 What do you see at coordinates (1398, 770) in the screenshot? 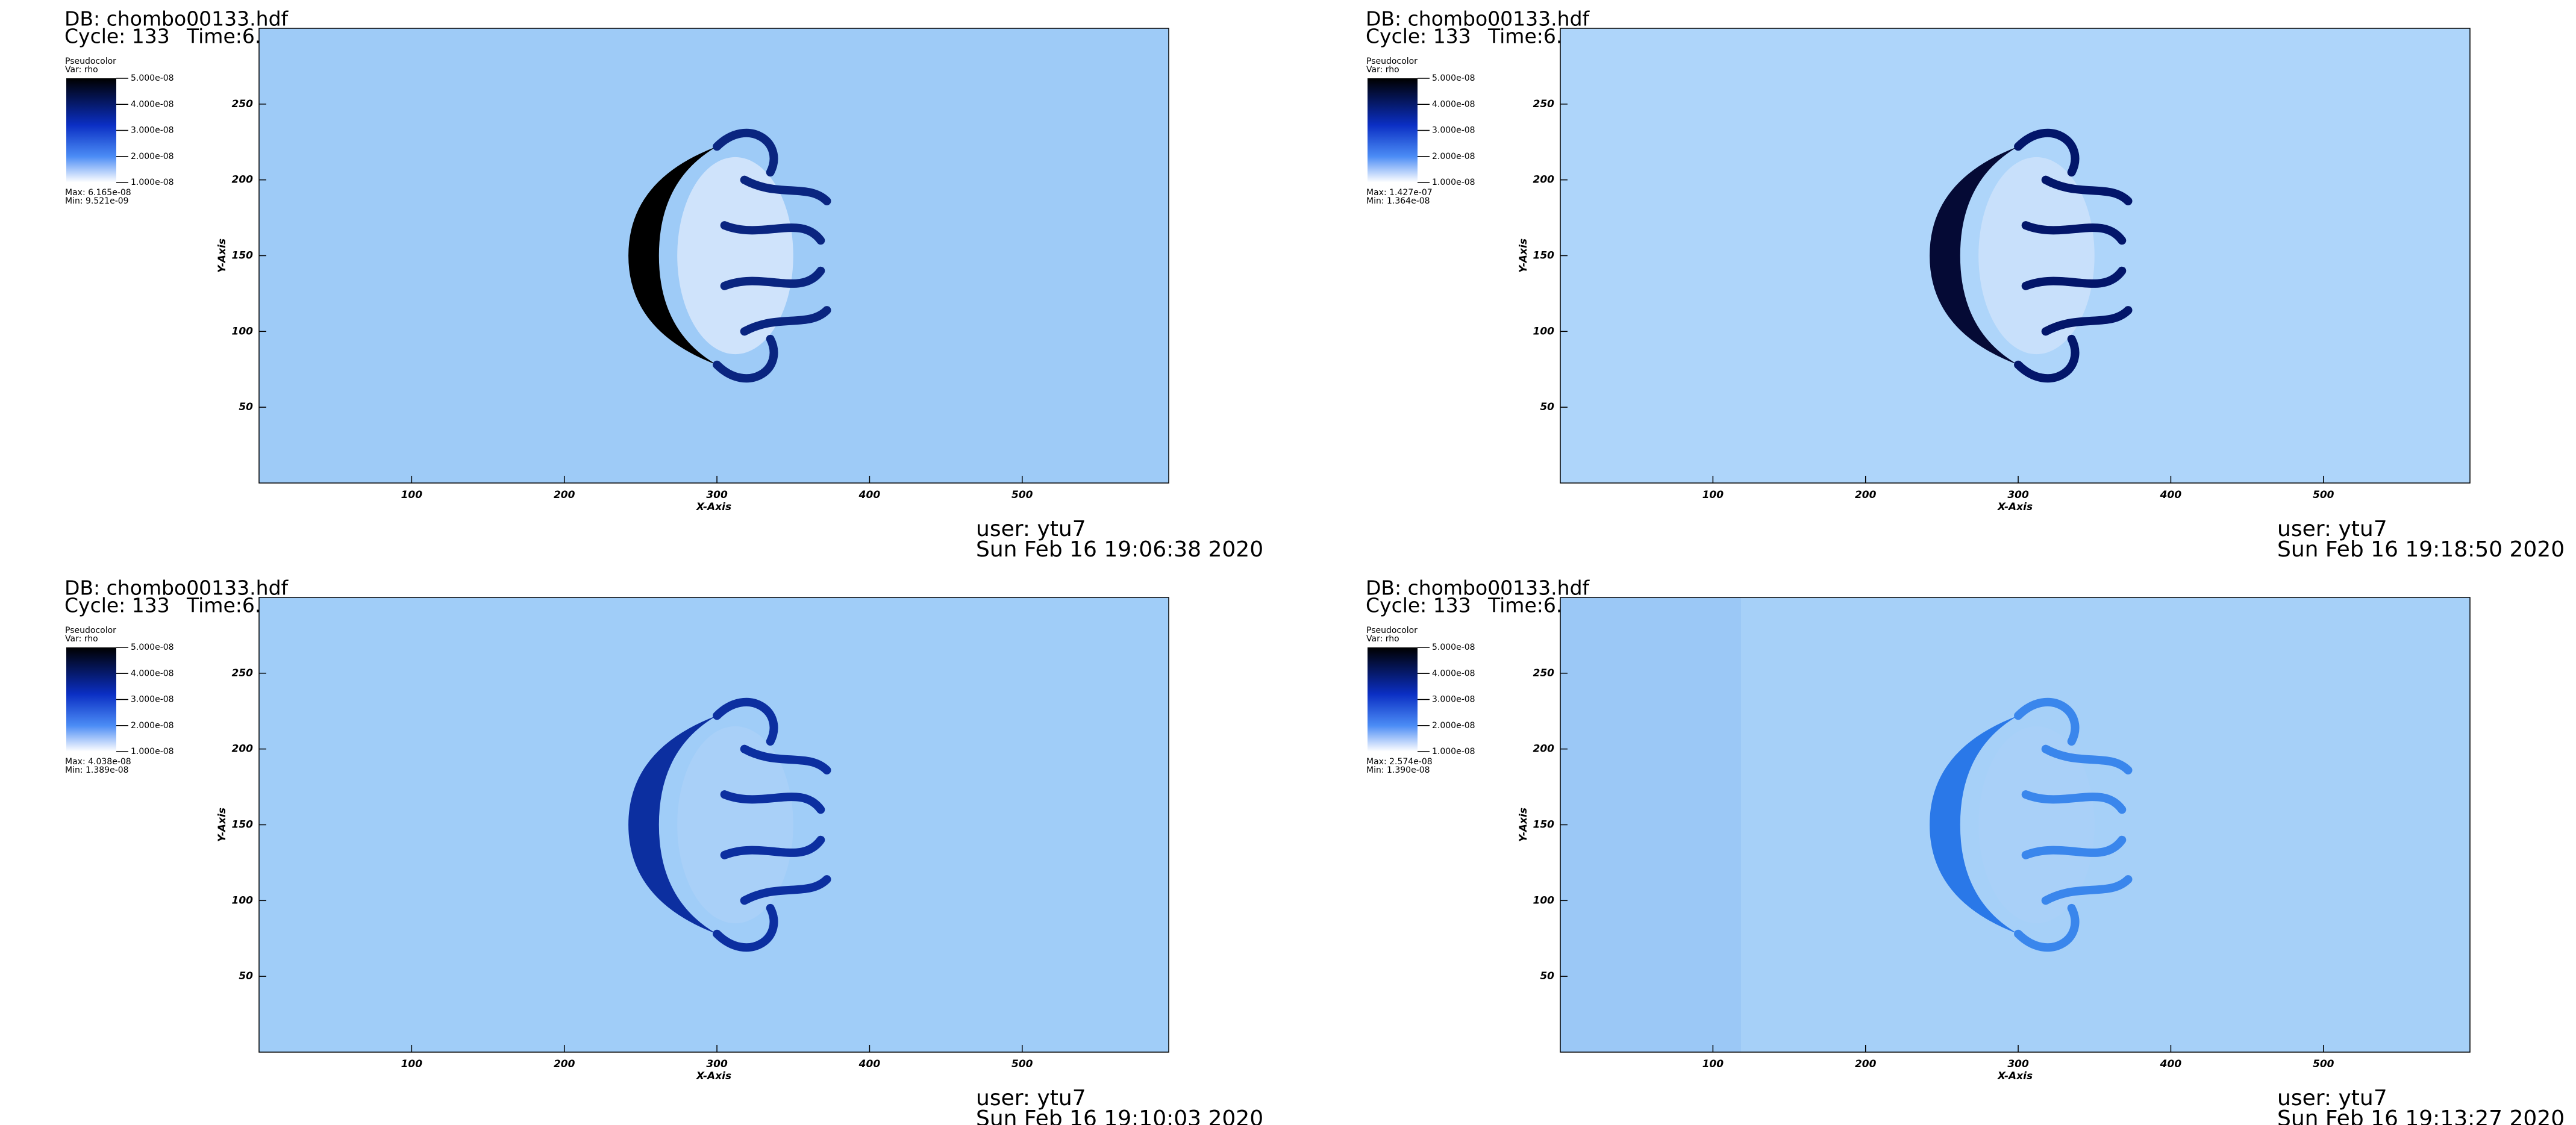
I see `min-label: Min: 1.390e-08` at bounding box center [1398, 770].